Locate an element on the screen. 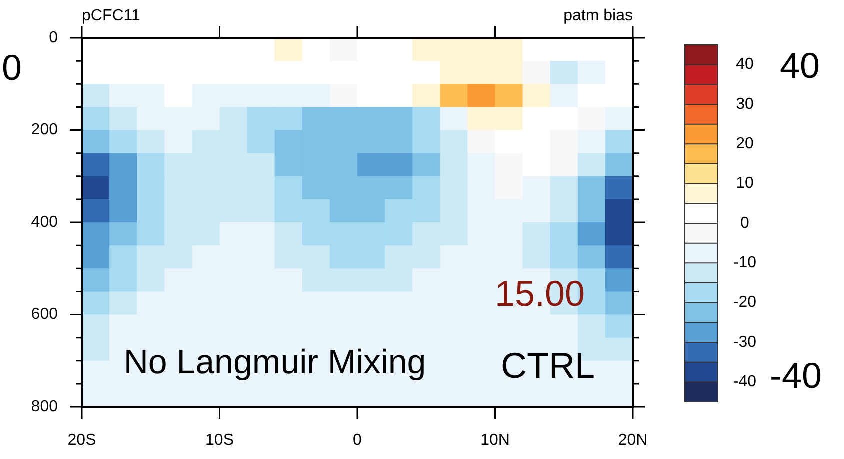 Image resolution: width=844 pixels, height=459 pixels. x-tick-label: 20S is located at coordinates (82, 441).